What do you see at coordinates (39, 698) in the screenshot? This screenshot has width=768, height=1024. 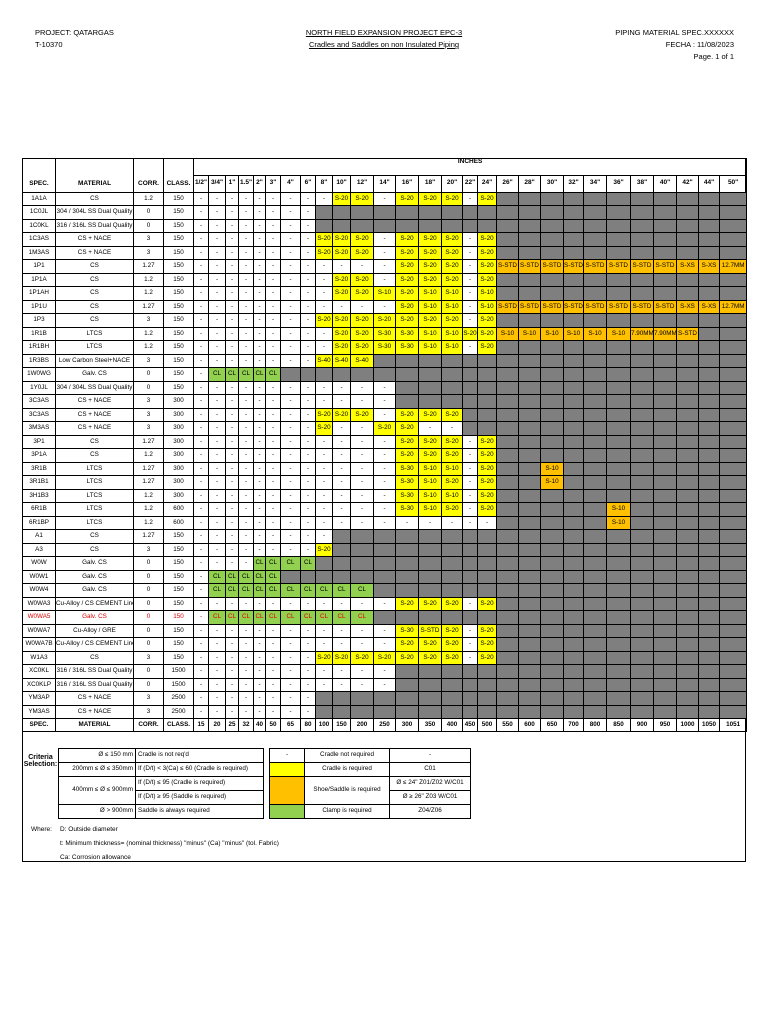 I see `spec-cell: YM3AP` at bounding box center [39, 698].